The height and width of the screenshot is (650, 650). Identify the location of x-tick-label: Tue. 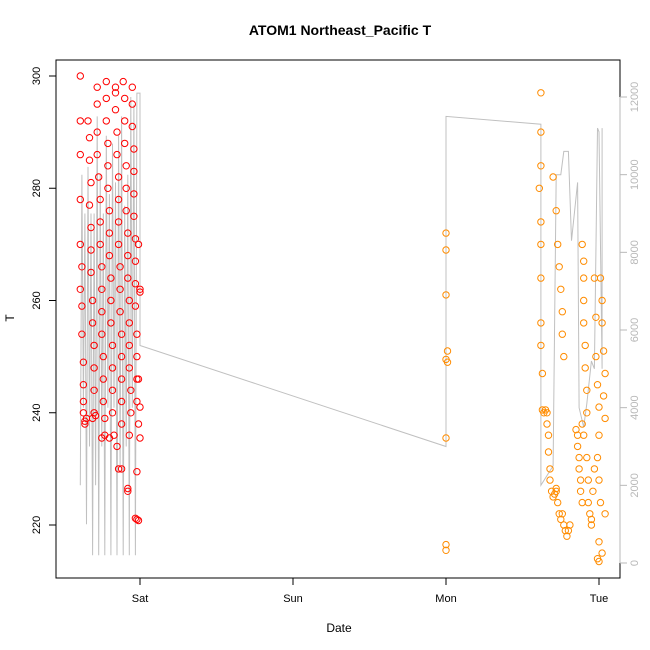
(599, 599).